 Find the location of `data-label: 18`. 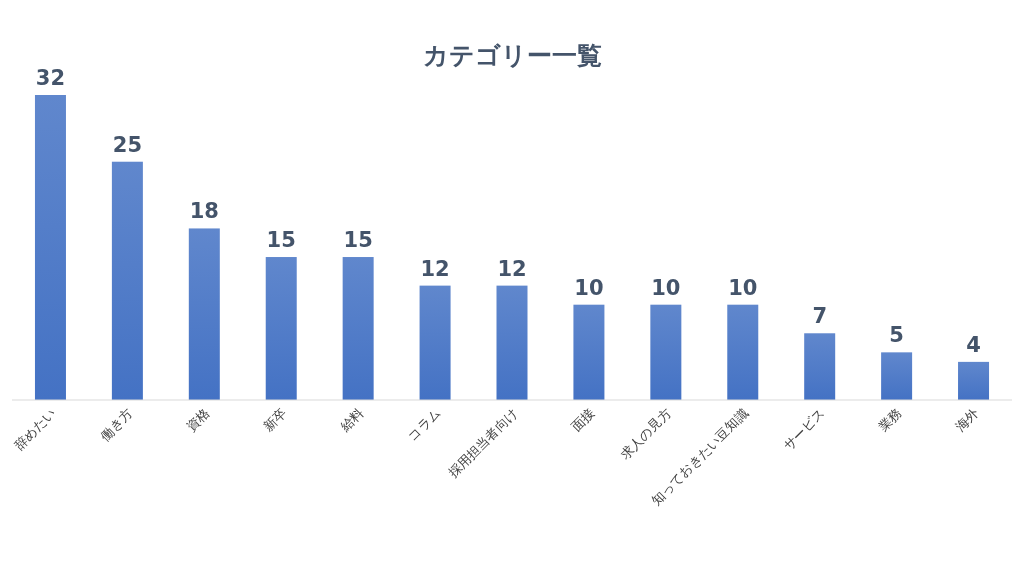

data-label: 18 is located at coordinates (204, 211).